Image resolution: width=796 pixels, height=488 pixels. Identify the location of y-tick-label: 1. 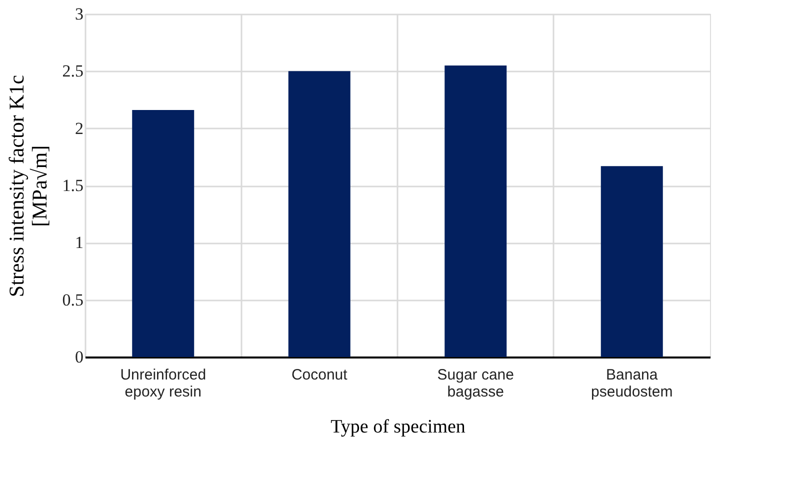
(79, 242).